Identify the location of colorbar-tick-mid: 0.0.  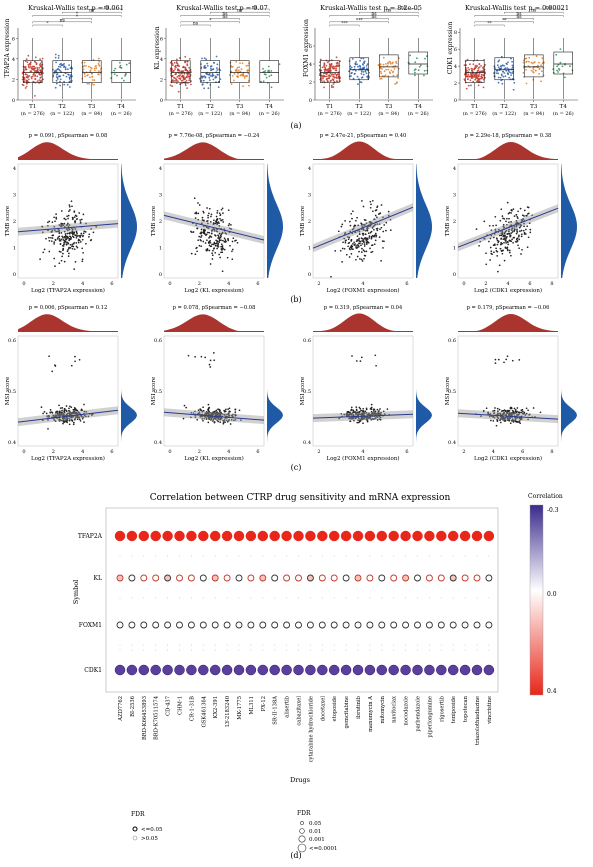
(552, 594).